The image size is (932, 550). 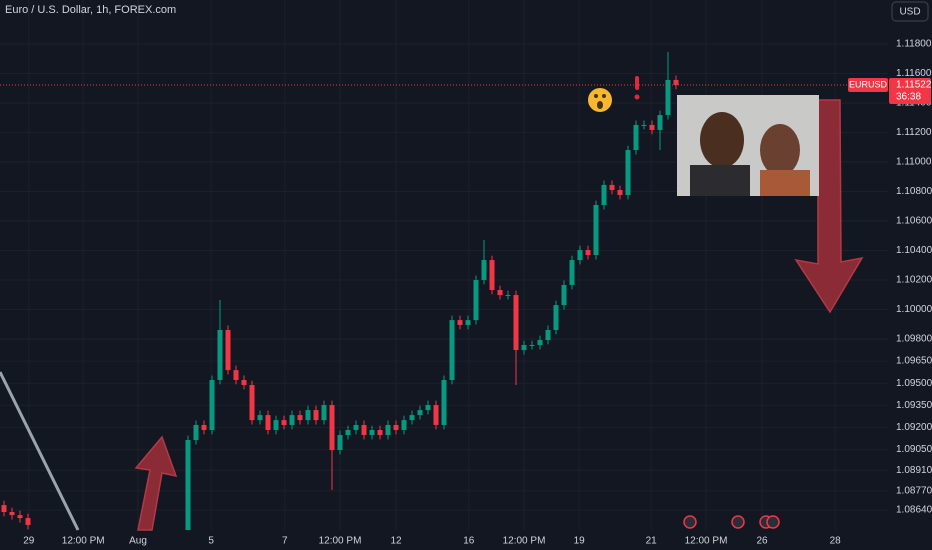 What do you see at coordinates (211, 541) in the screenshot?
I see `x-tick-label: 5` at bounding box center [211, 541].